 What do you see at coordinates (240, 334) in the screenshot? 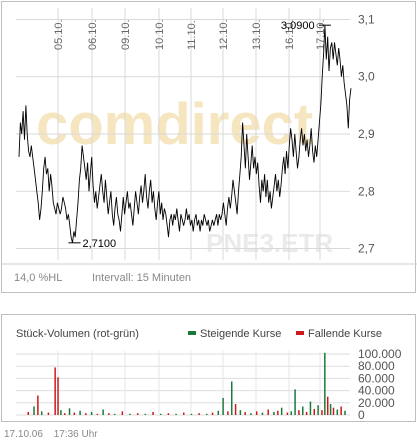
I see `legend-up-label: Steigende Kurse` at bounding box center [240, 334].